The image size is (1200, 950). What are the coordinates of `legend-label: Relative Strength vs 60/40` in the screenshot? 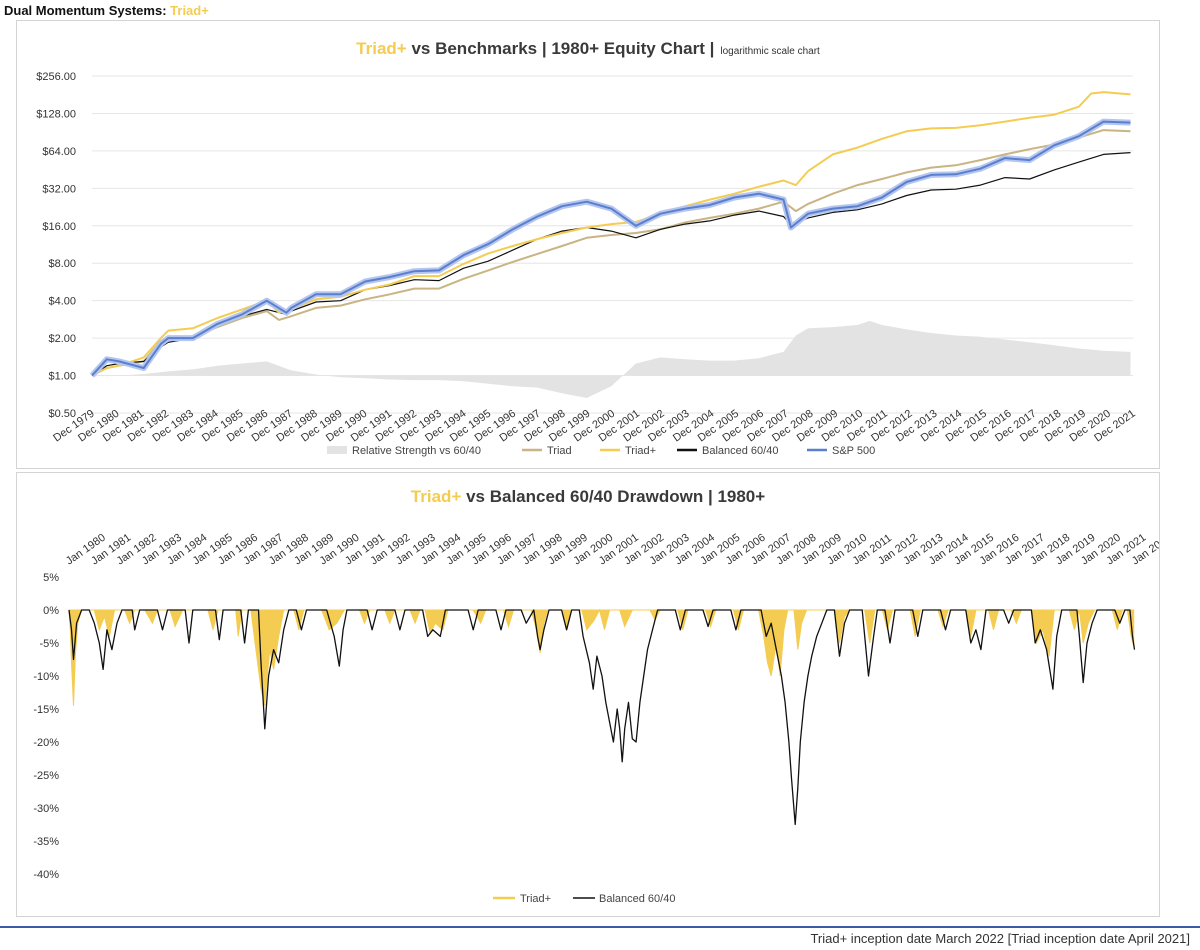 It's located at (416, 451).